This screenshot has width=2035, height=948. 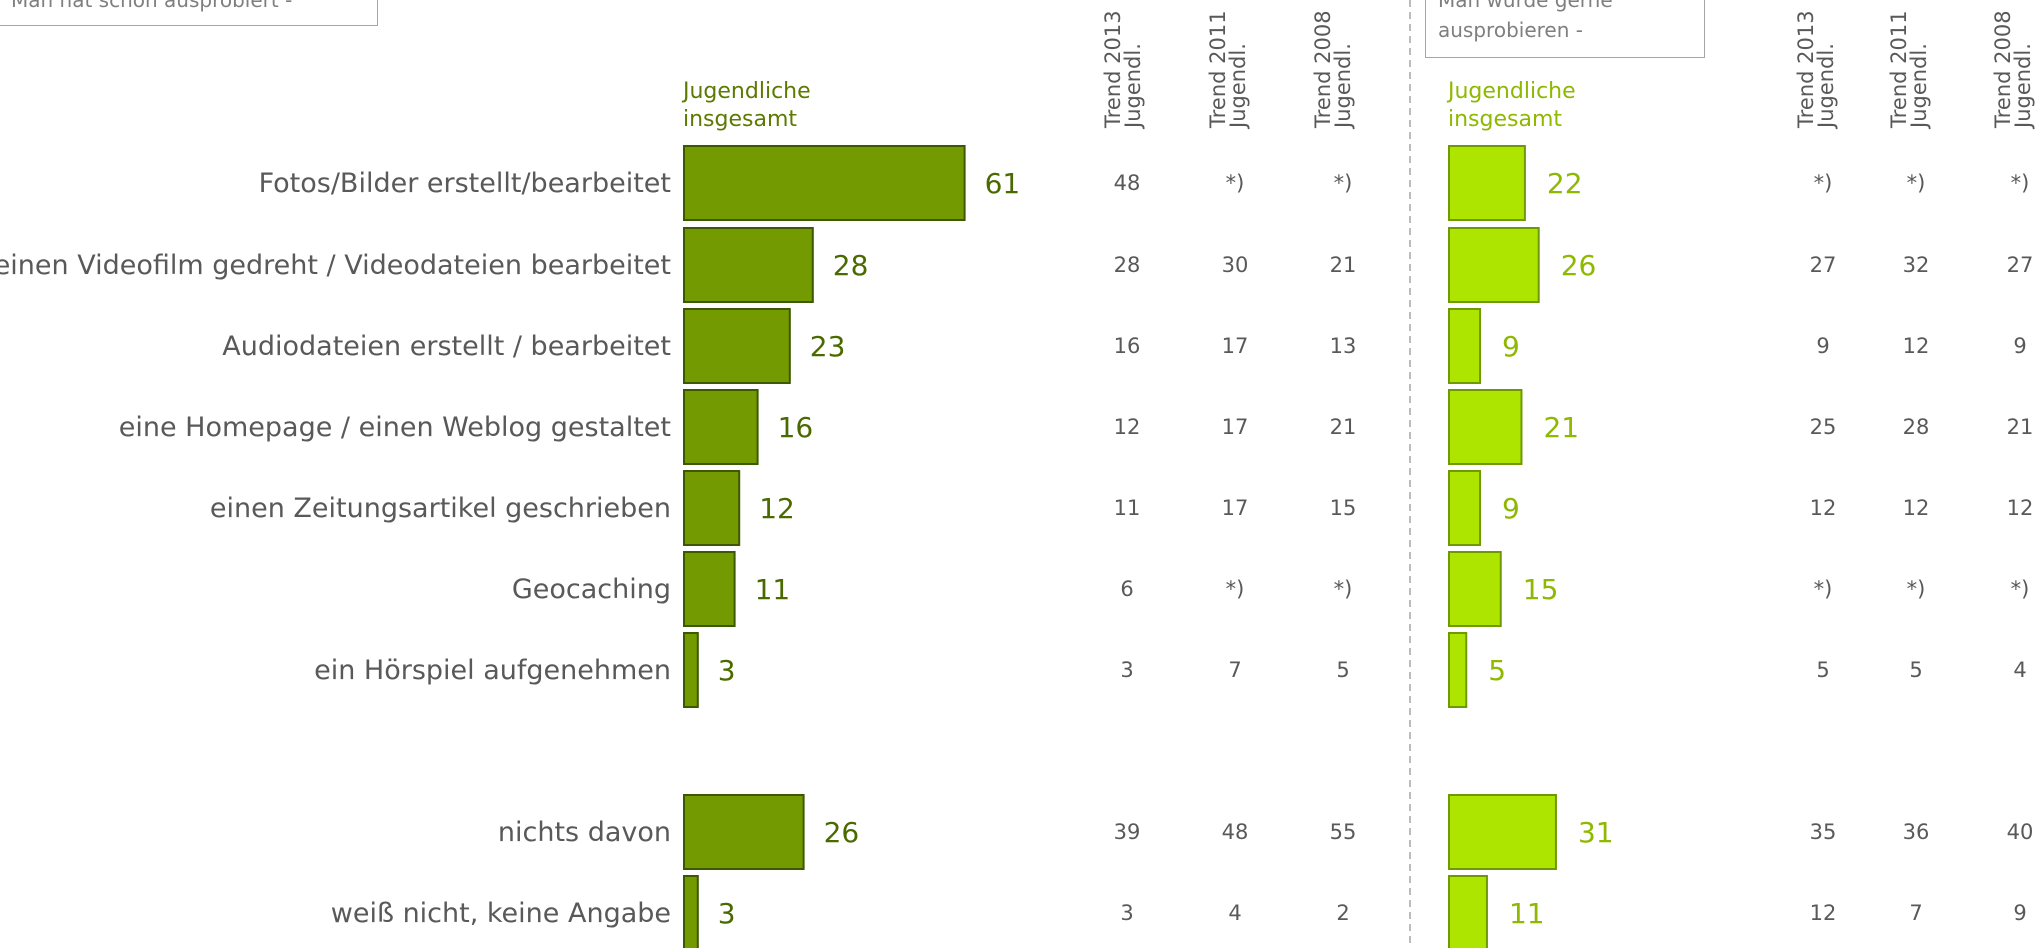 I want to click on right-trend-2011-value: 7, so click(x=1915, y=913).